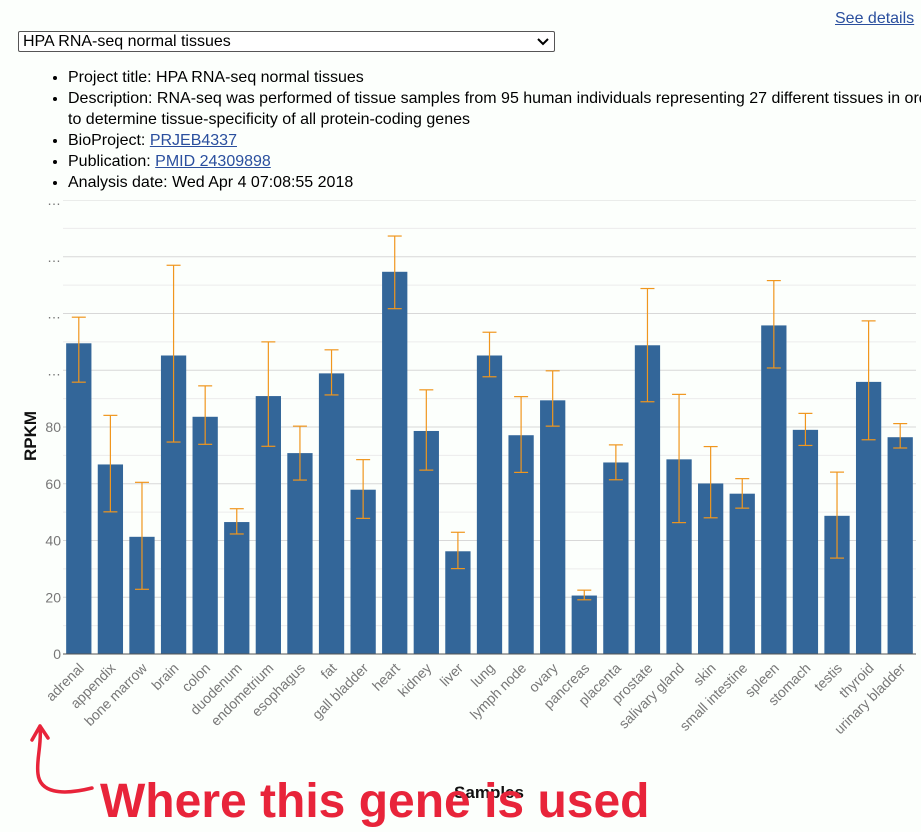 The image size is (921, 832). I want to click on annotation-text: Where this gene is used, so click(375, 801).